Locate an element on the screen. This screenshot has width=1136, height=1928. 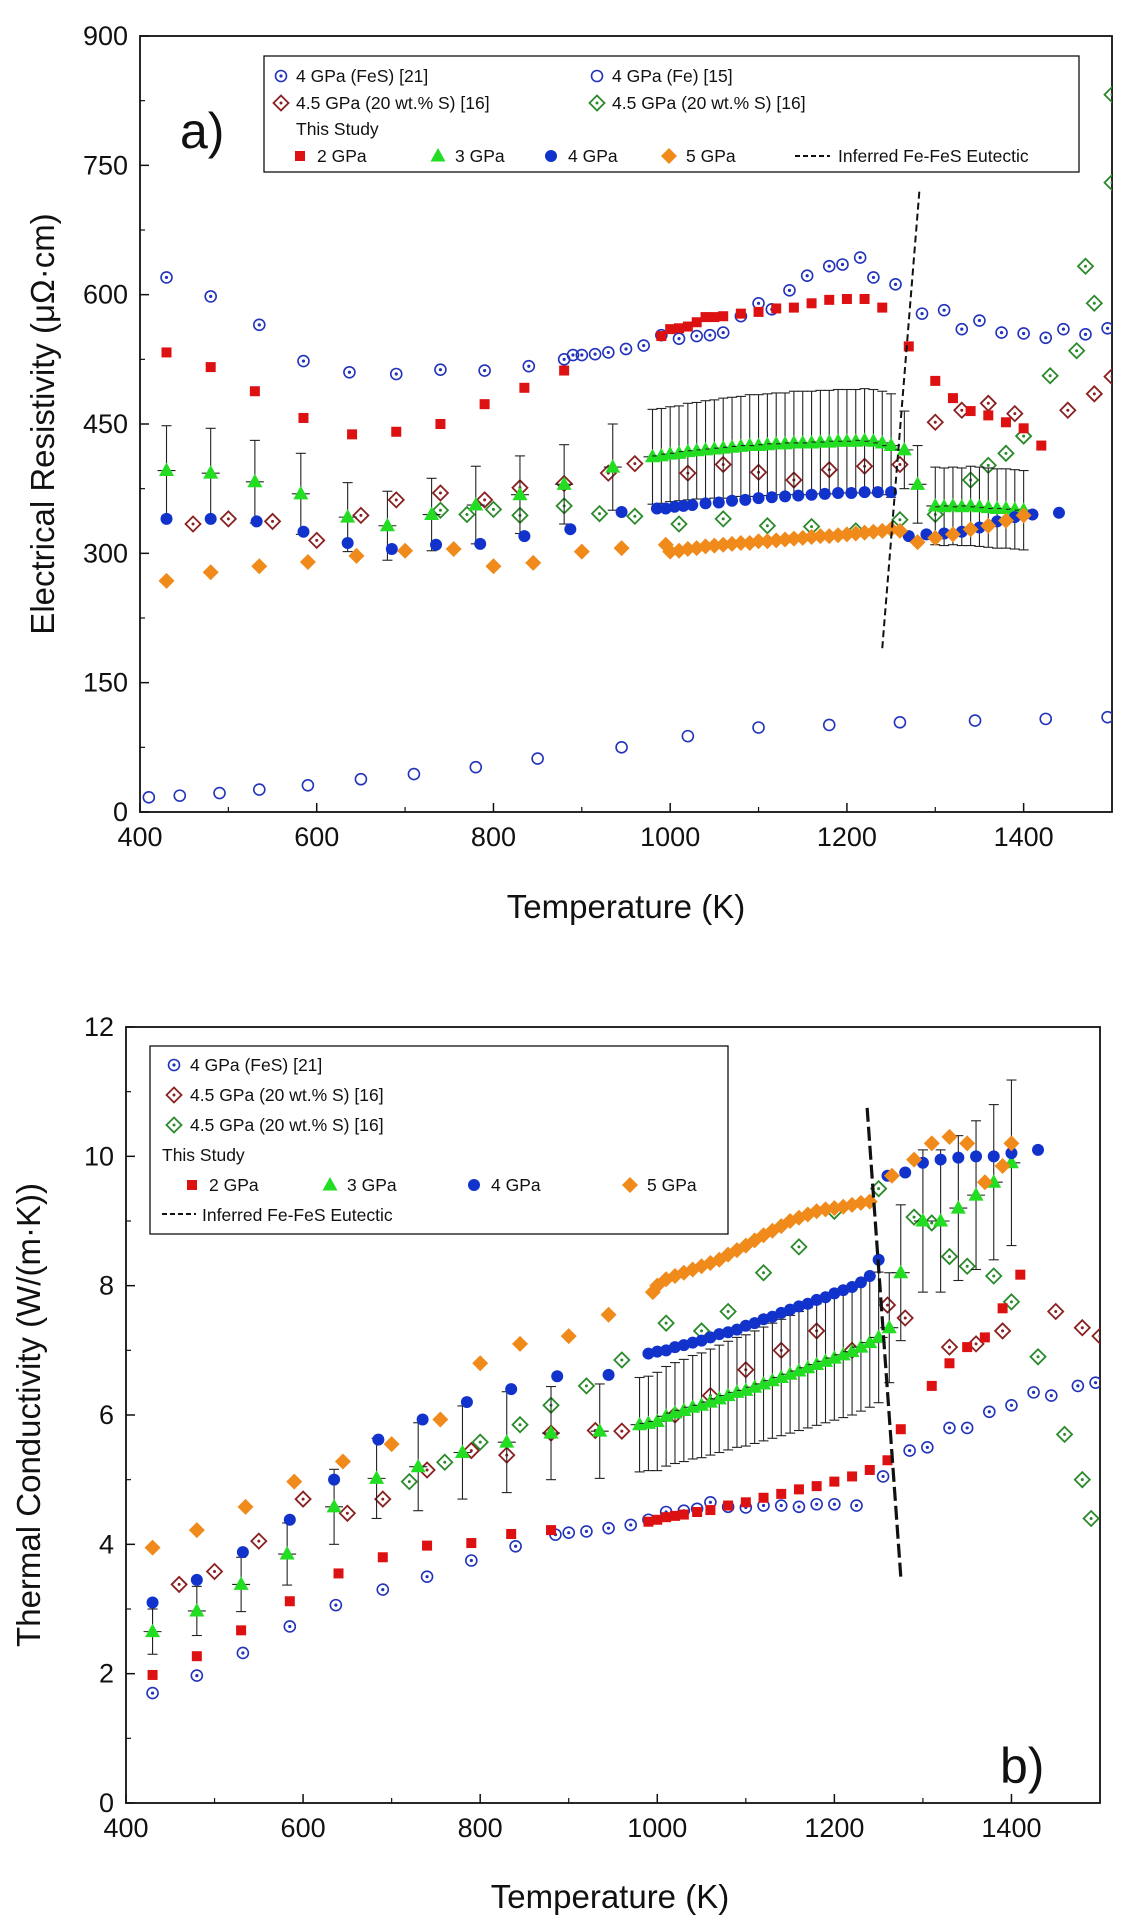
panel-b-legend-markers is located at coordinates (401, 1125).